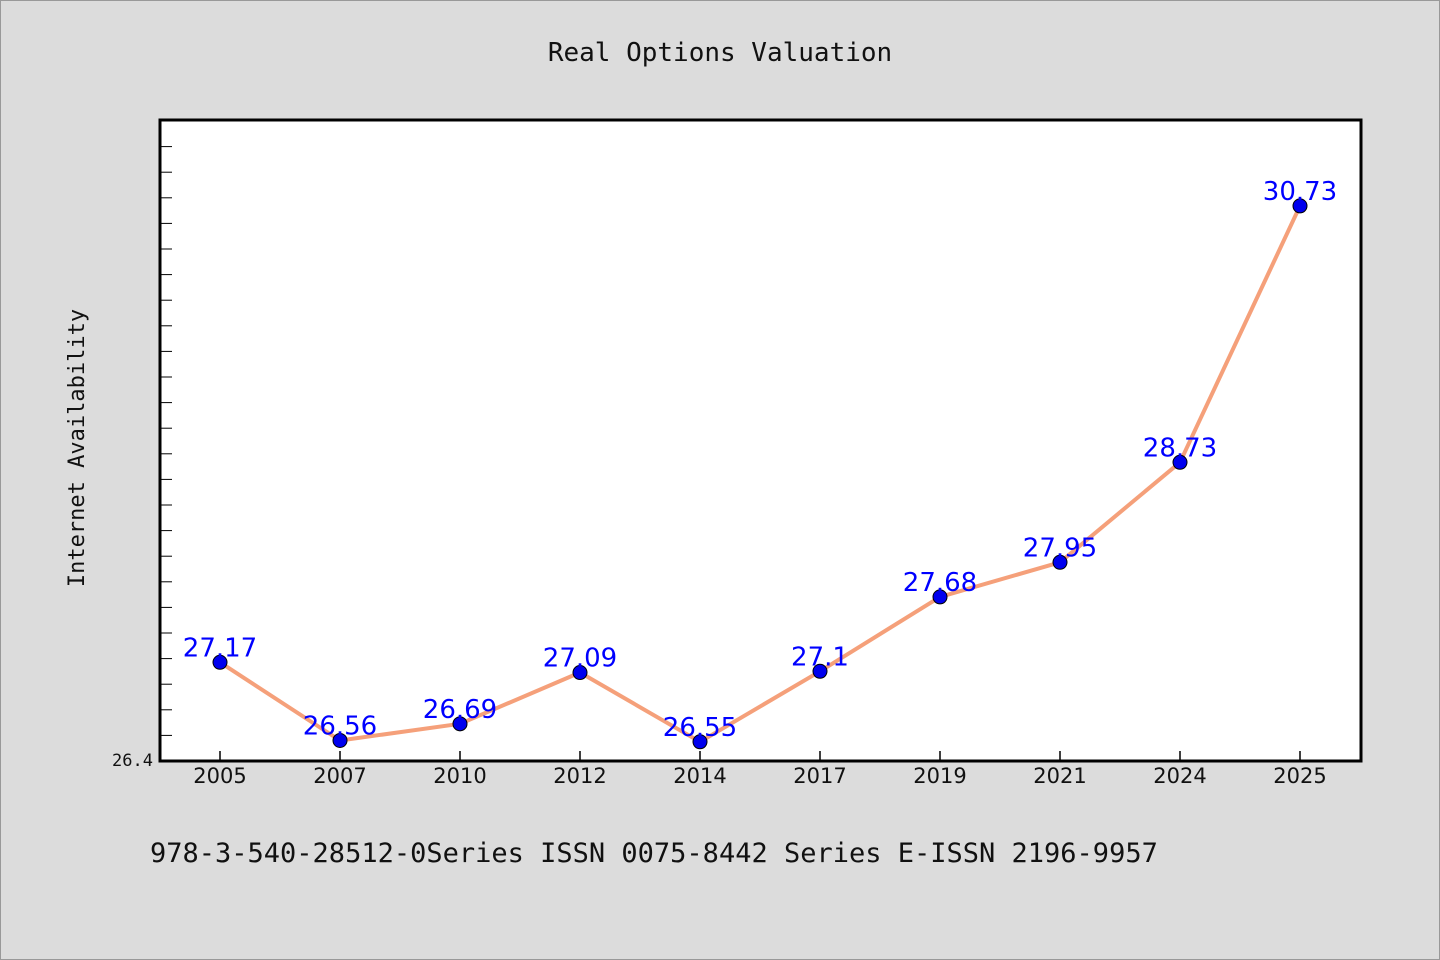 The height and width of the screenshot is (960, 1440). I want to click on data-label: 27.95, so click(1060, 548).